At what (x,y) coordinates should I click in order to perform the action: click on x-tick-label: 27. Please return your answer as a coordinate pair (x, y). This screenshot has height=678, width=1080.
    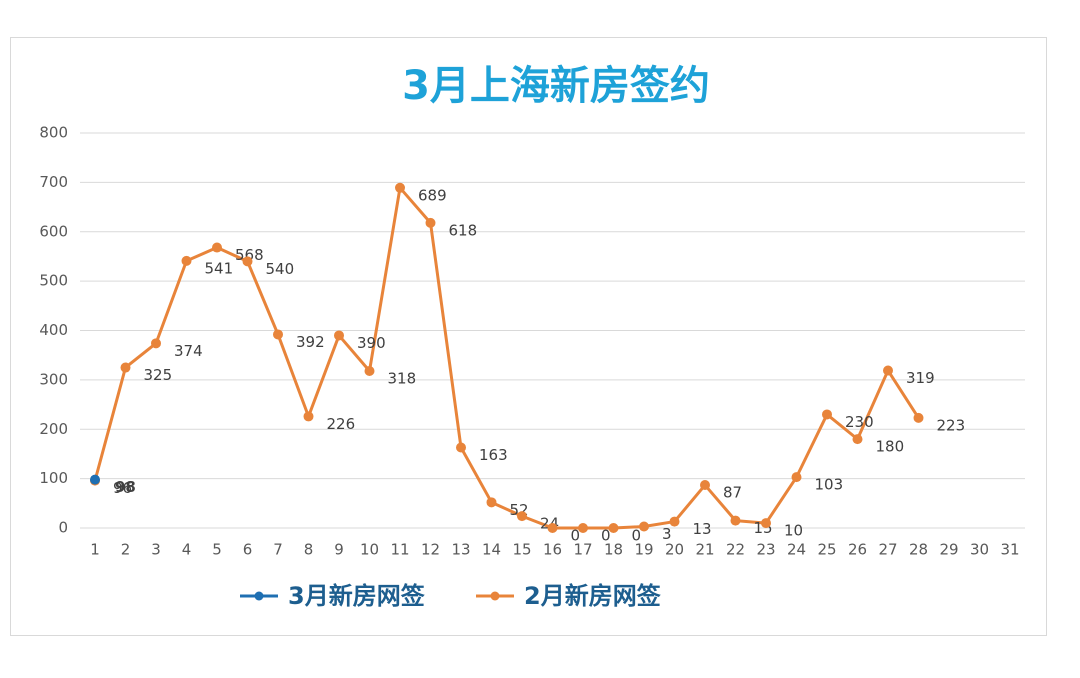
    Looking at the image, I should click on (887, 550).